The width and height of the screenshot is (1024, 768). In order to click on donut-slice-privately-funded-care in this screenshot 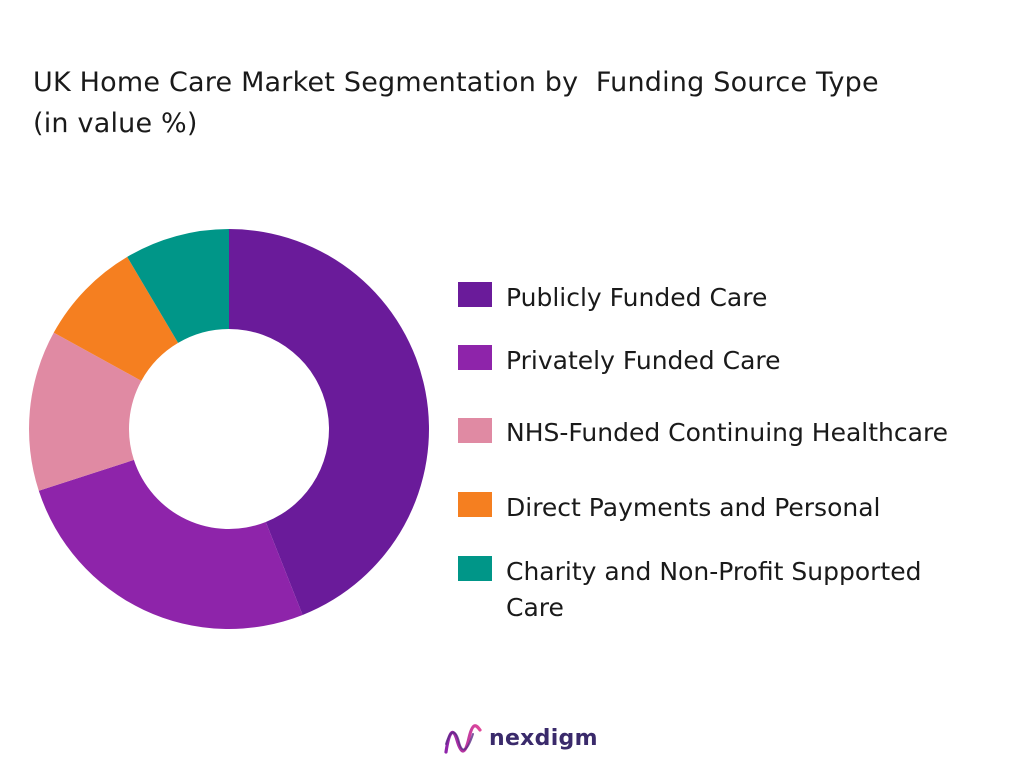, I will do `click(170, 544)`.